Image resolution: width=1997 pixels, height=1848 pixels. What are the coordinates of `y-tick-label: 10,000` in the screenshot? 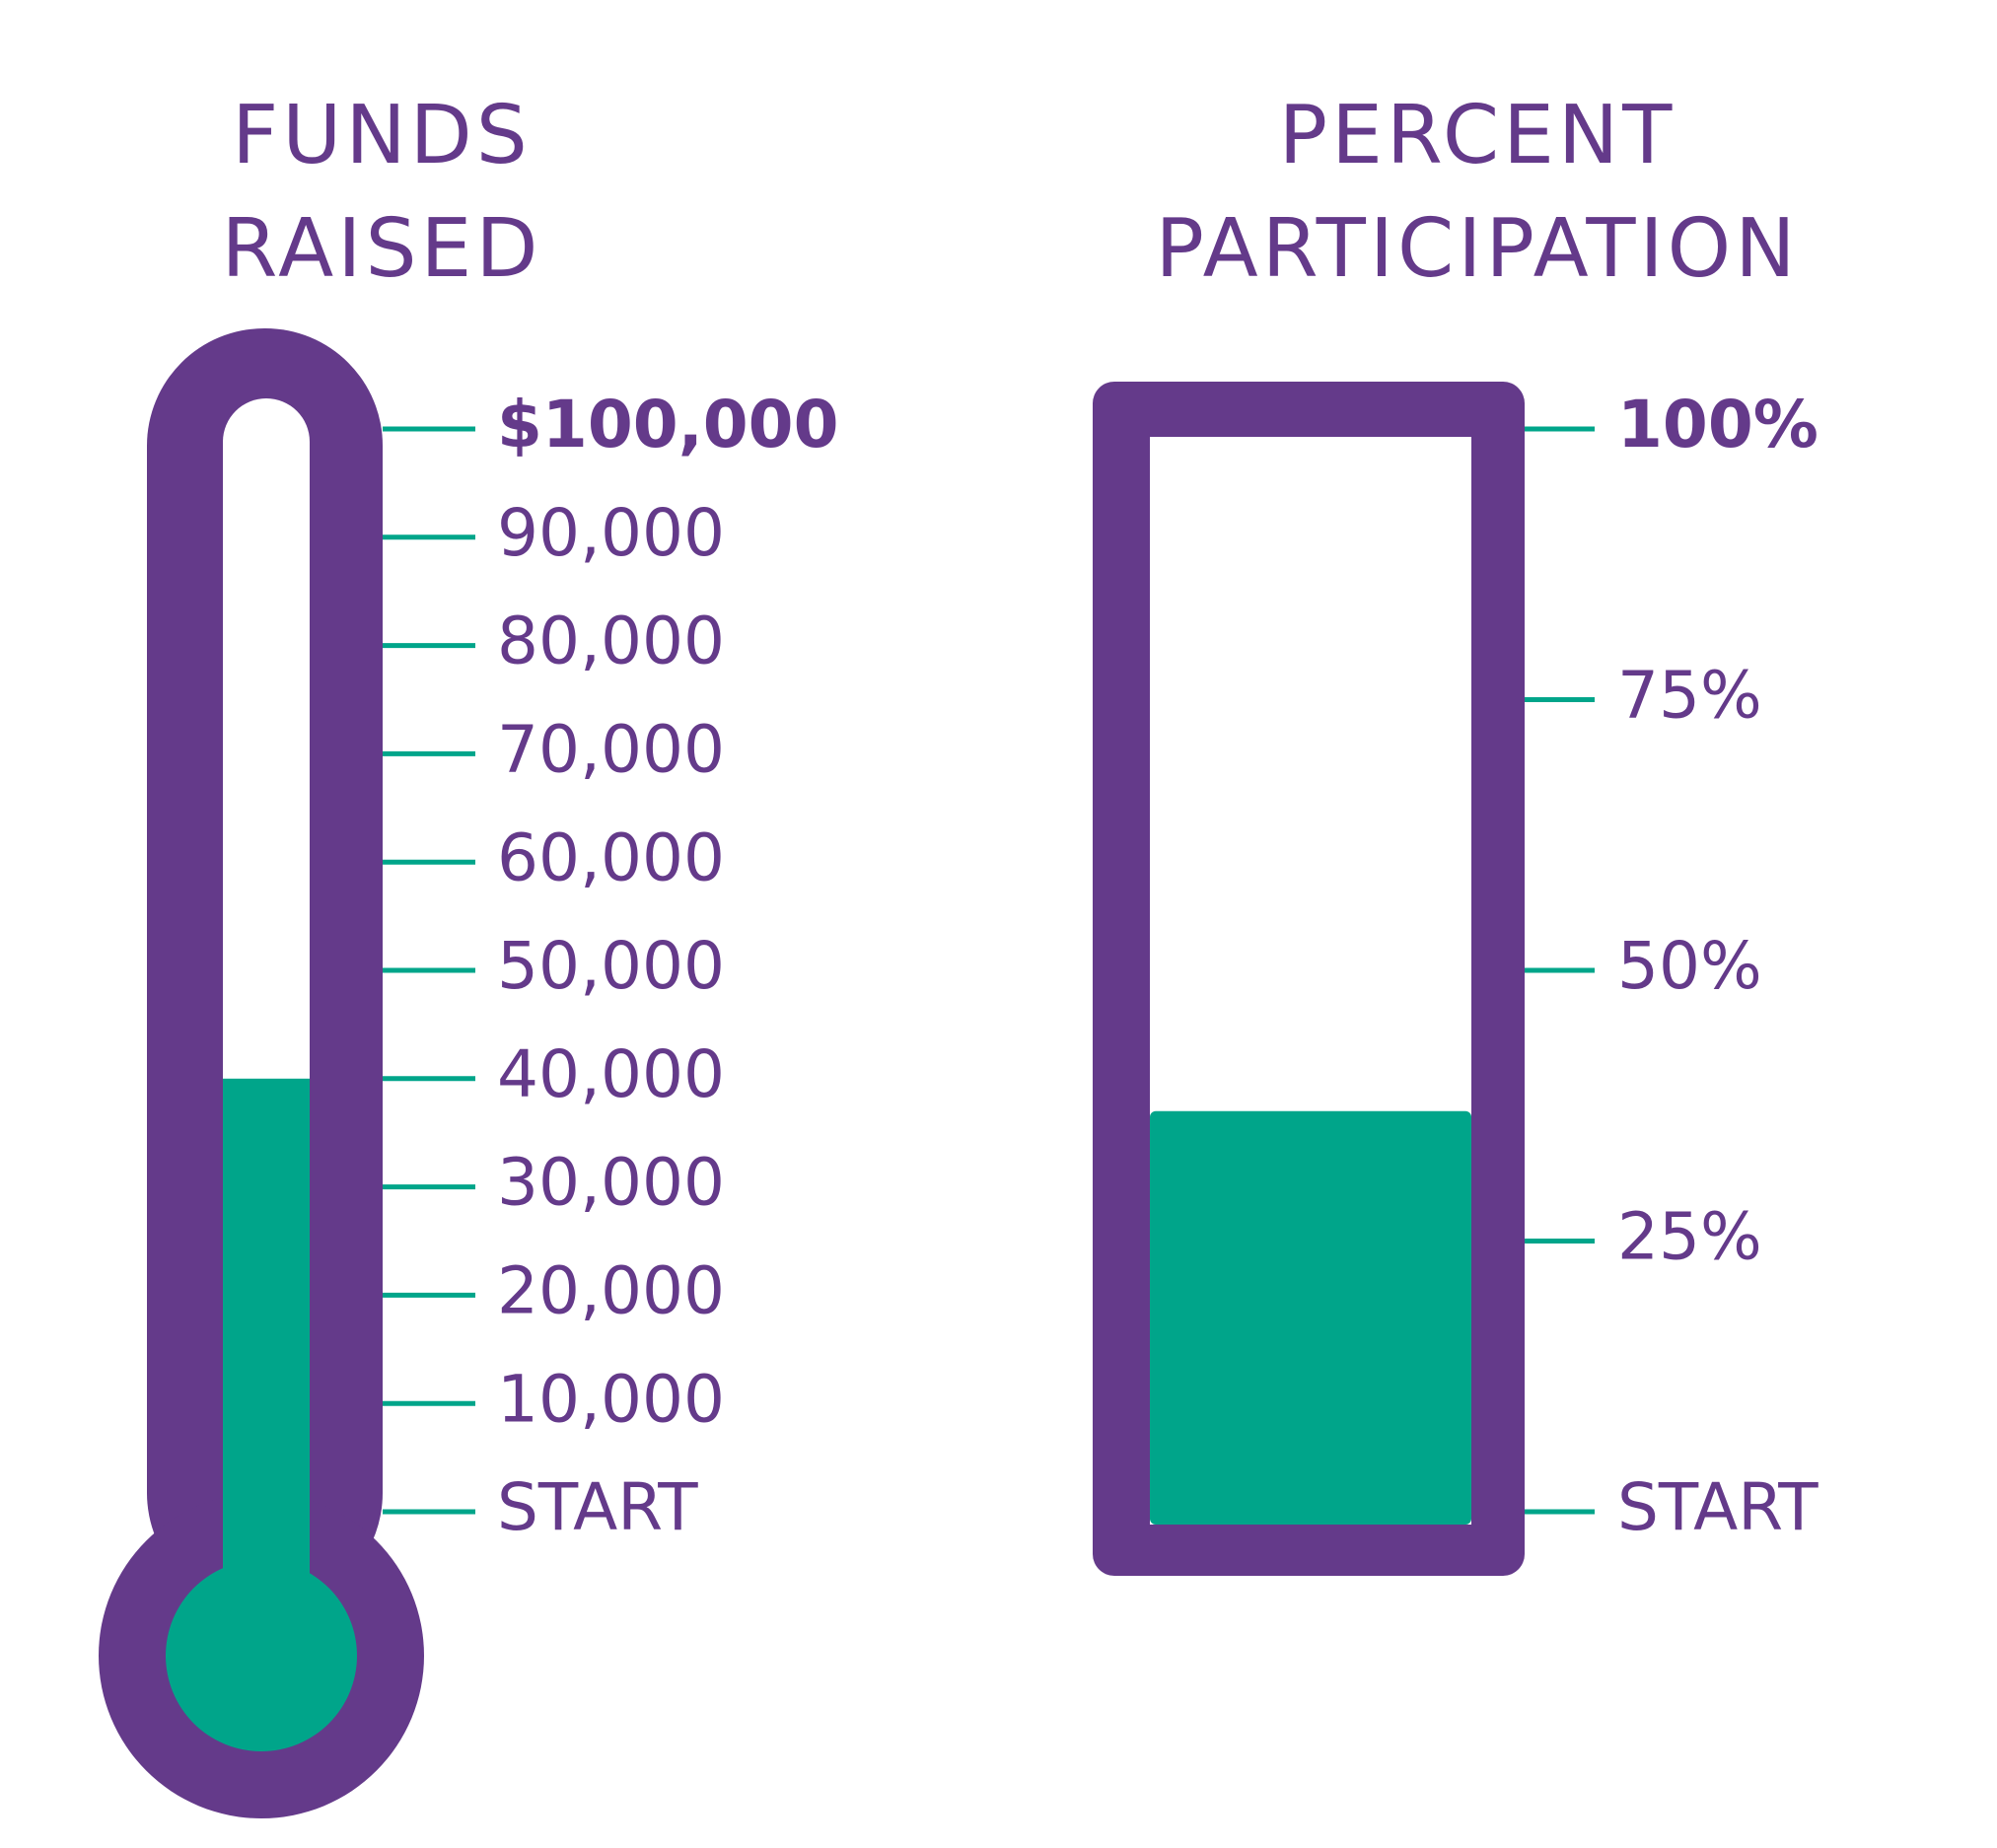 It's located at (611, 1399).